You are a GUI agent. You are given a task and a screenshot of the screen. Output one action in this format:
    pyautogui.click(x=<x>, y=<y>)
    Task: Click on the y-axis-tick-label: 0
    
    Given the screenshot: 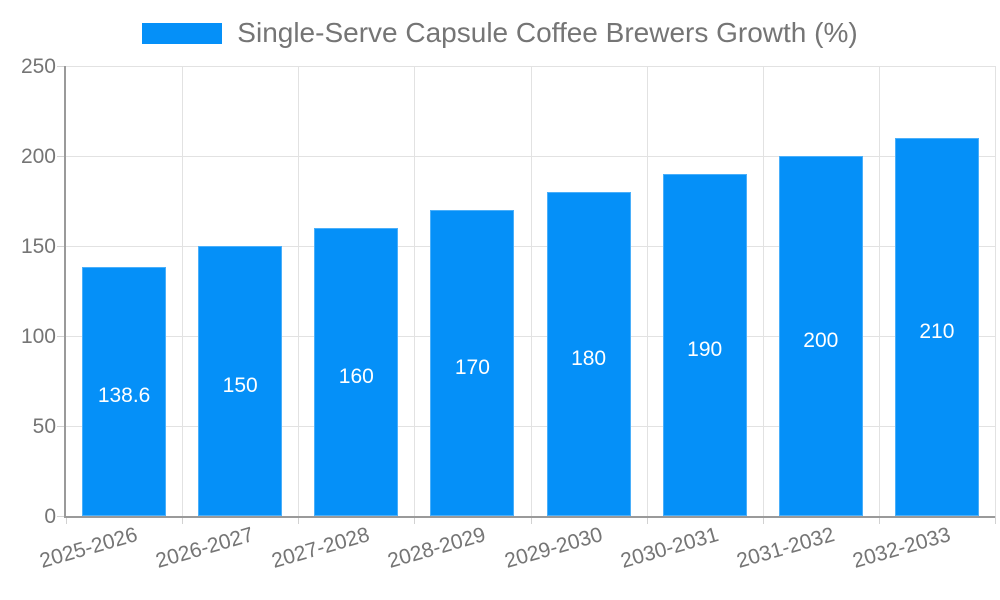 What is the action you would take?
    pyautogui.click(x=50, y=516)
    